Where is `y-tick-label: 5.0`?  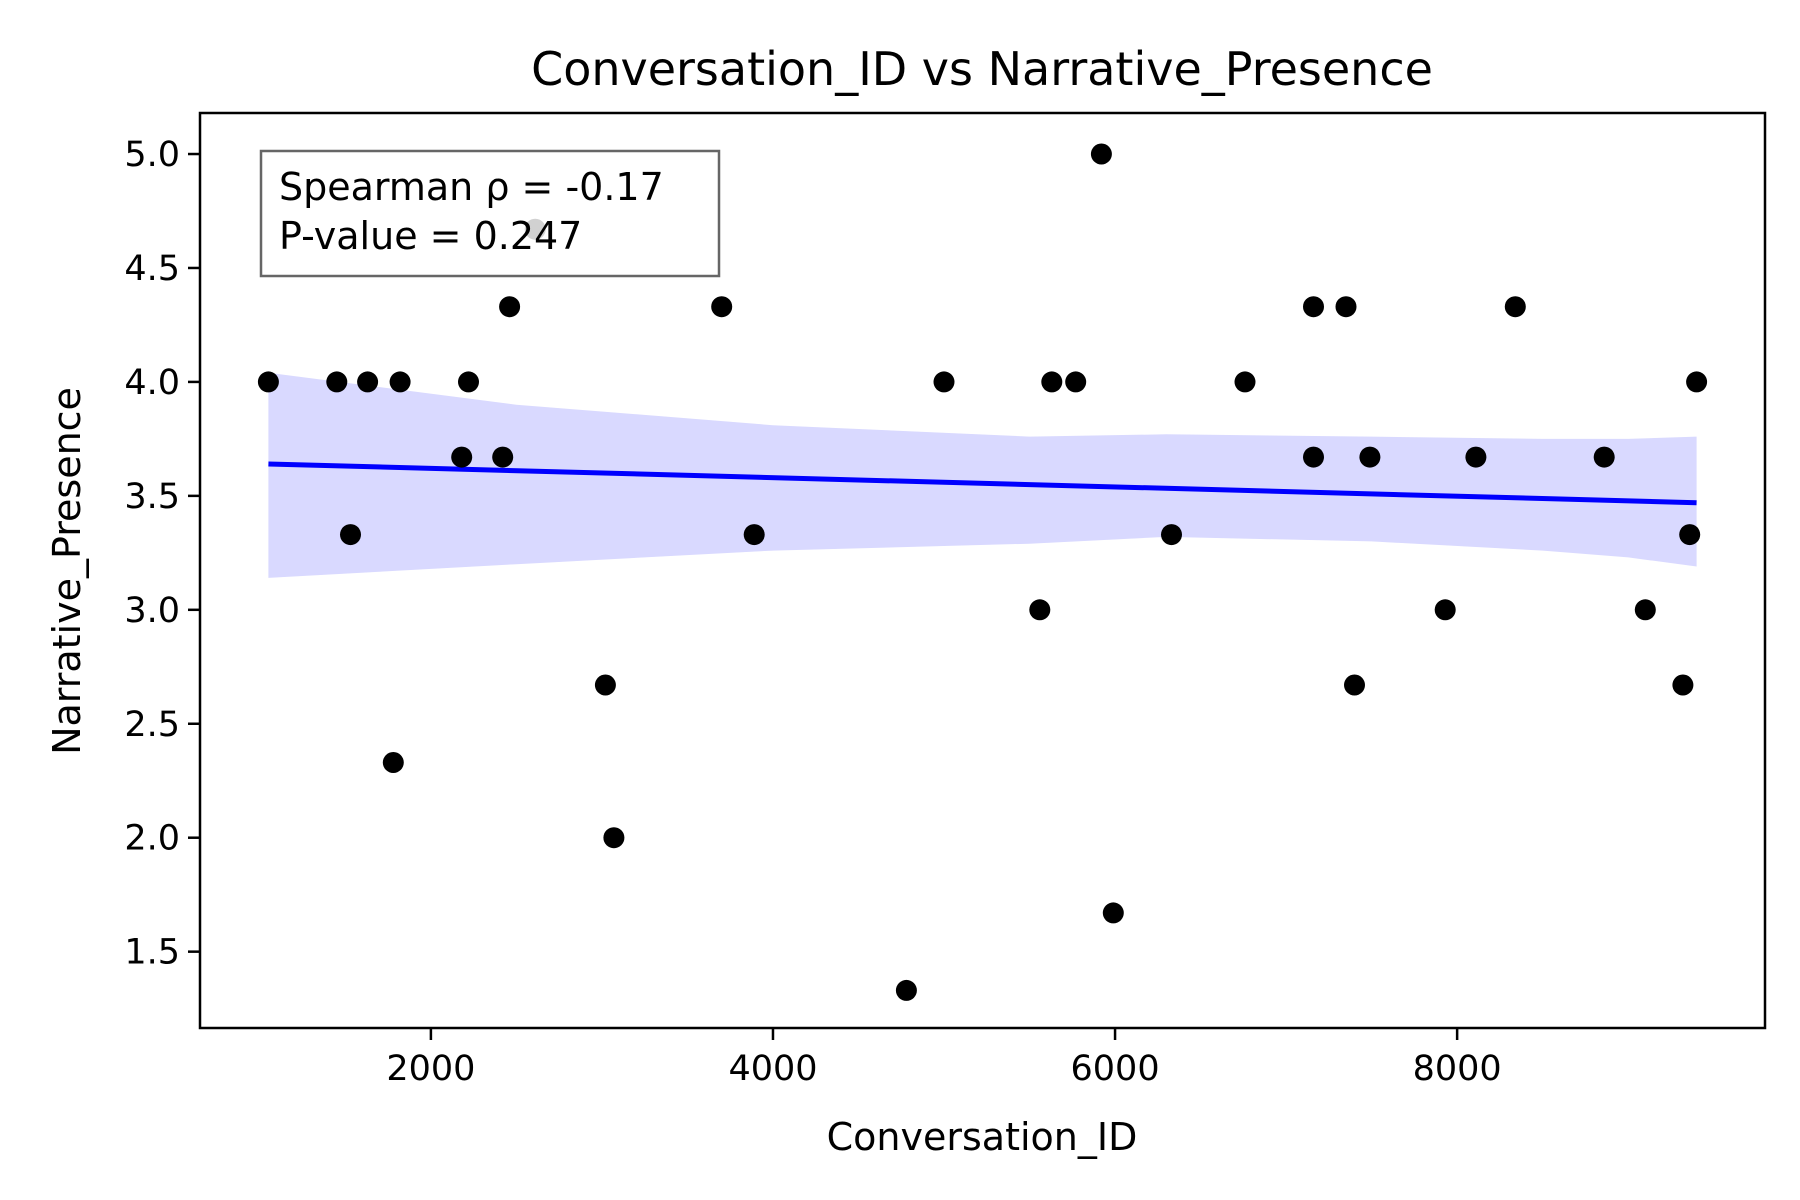
y-tick-label: 5.0 is located at coordinates (152, 155).